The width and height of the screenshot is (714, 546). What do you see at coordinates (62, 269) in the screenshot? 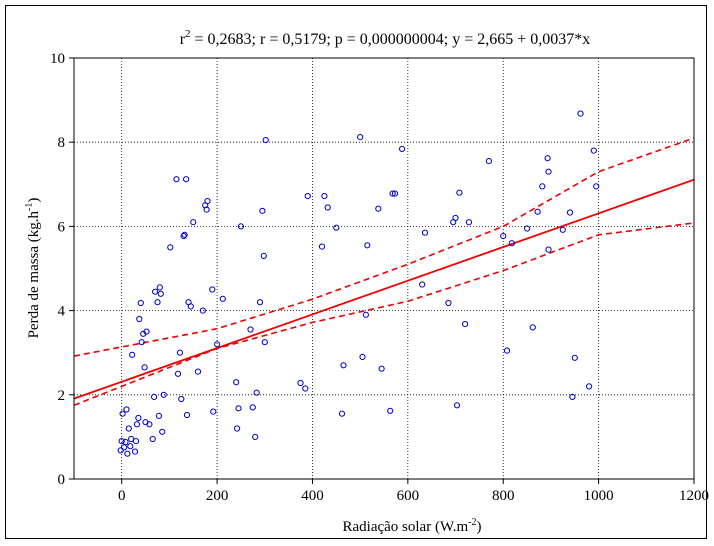
I see `y-axis-ticks: 0 2 4 6 8 10` at bounding box center [62, 269].